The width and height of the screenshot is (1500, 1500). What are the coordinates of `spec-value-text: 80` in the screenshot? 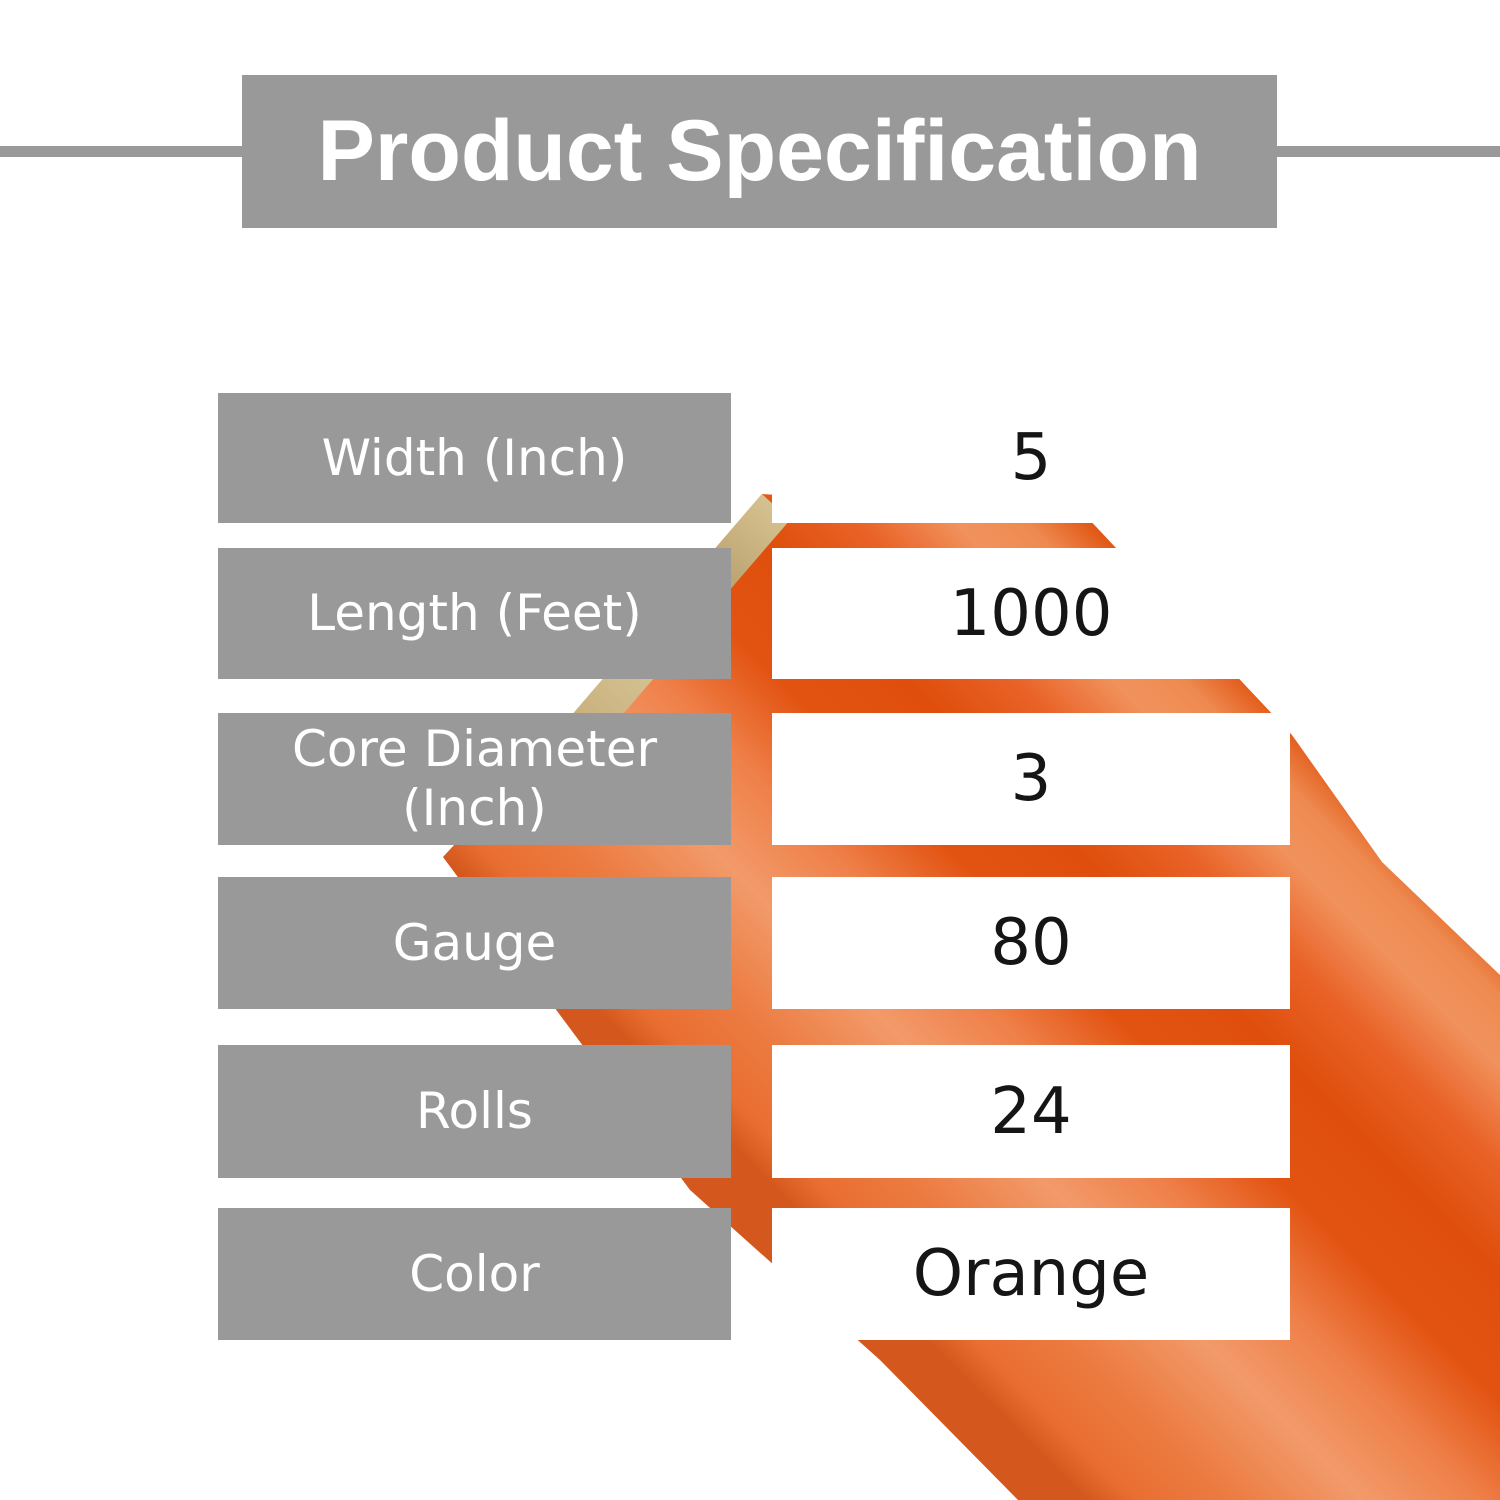 It's located at (1031, 943).